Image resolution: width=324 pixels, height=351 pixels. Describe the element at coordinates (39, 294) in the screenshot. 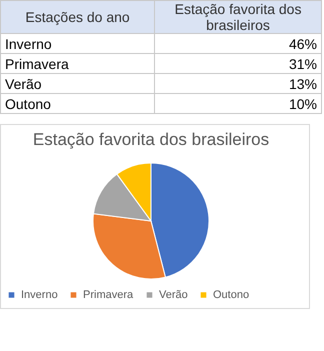

I see `legend-label: Inverno` at that location.